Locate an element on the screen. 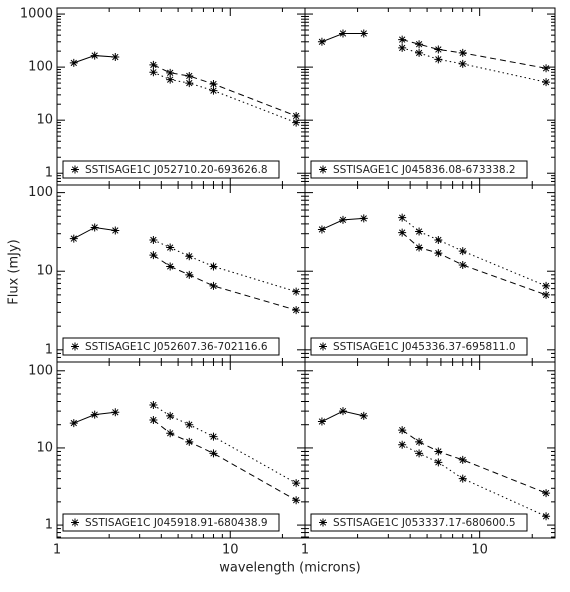  legend-label: SSTISAGE1C J052607.36-702116.6 is located at coordinates (176, 347).